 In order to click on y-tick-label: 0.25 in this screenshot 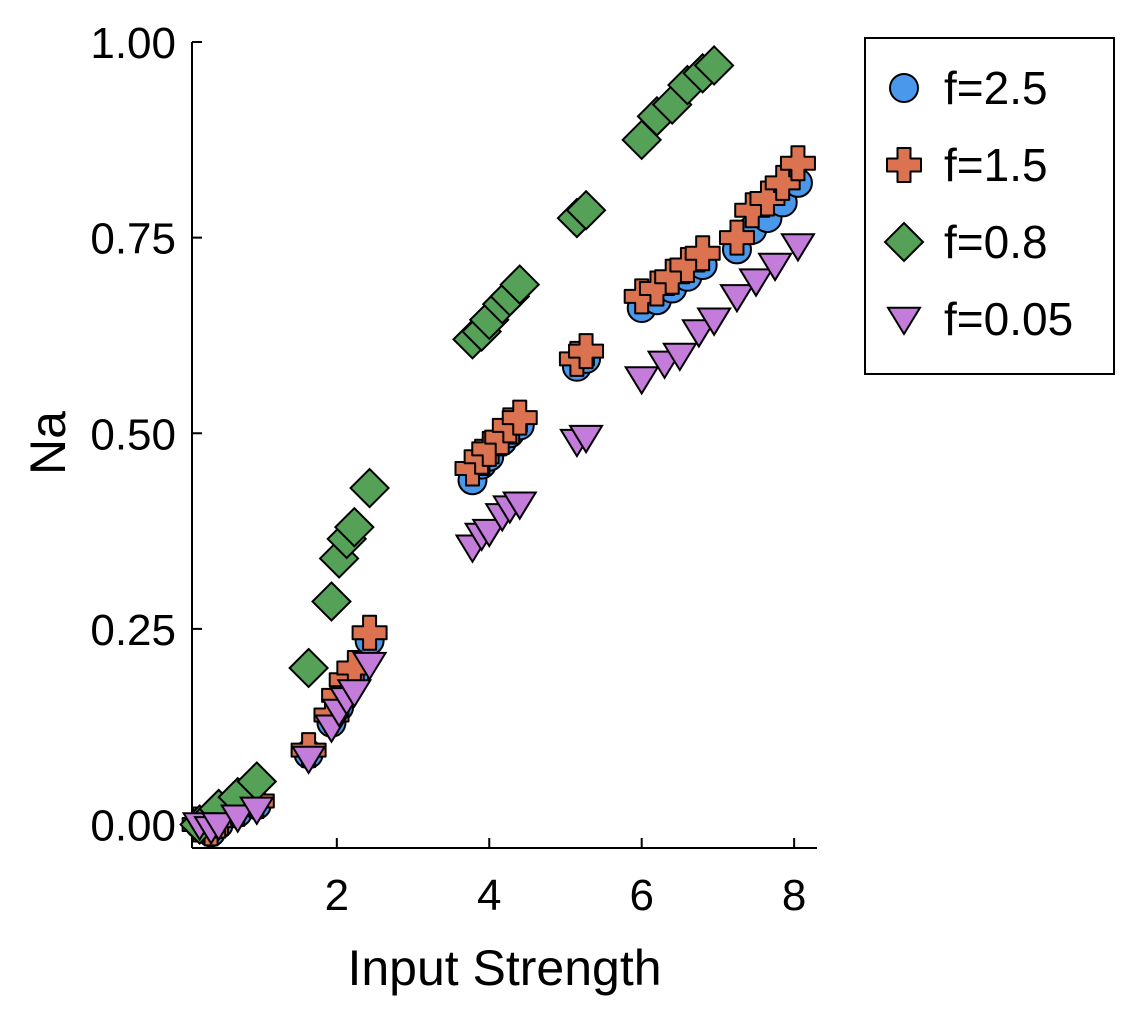, I will do `click(133, 630)`.